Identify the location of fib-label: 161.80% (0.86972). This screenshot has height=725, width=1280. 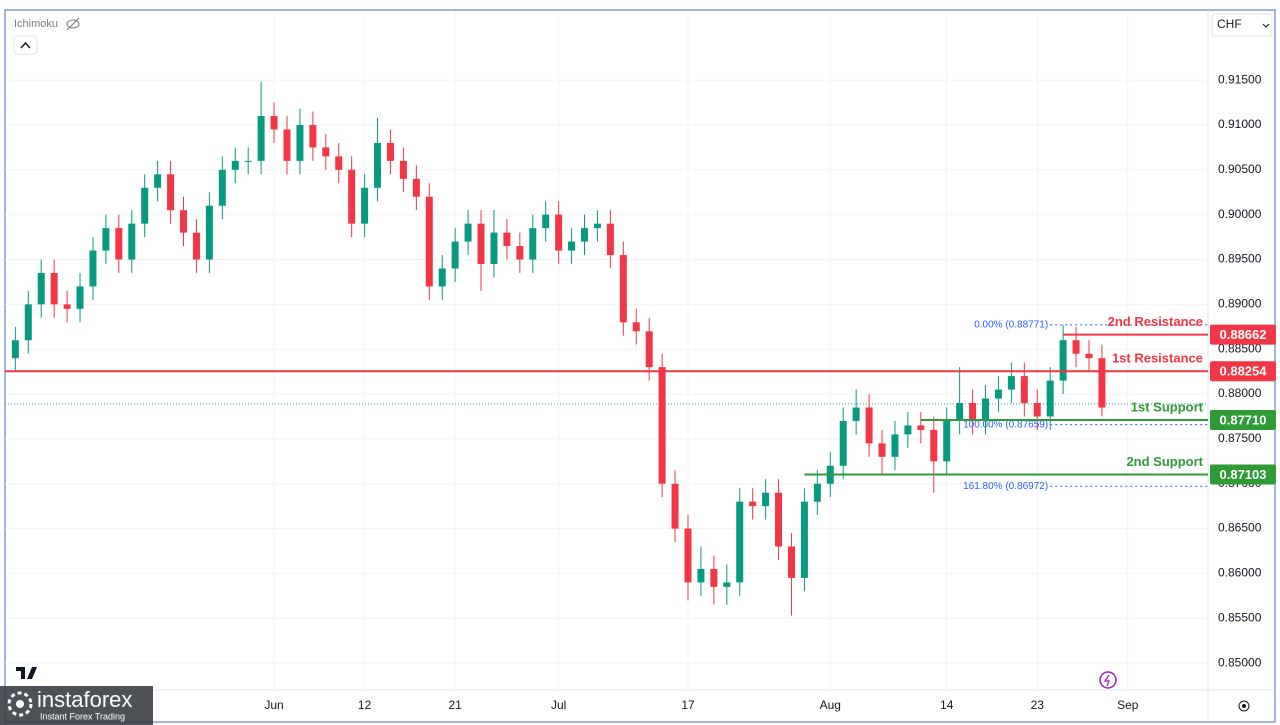
(1005, 486).